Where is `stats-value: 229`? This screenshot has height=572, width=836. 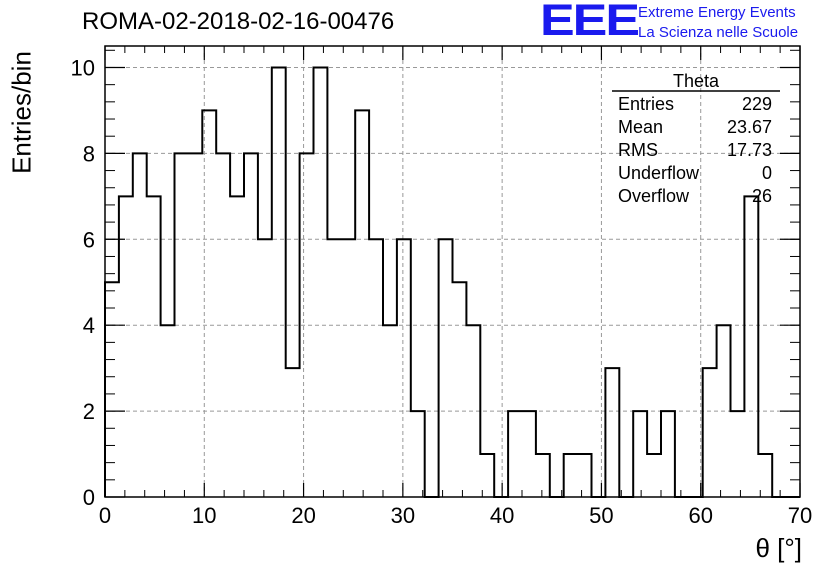
stats-value: 229 is located at coordinates (757, 104).